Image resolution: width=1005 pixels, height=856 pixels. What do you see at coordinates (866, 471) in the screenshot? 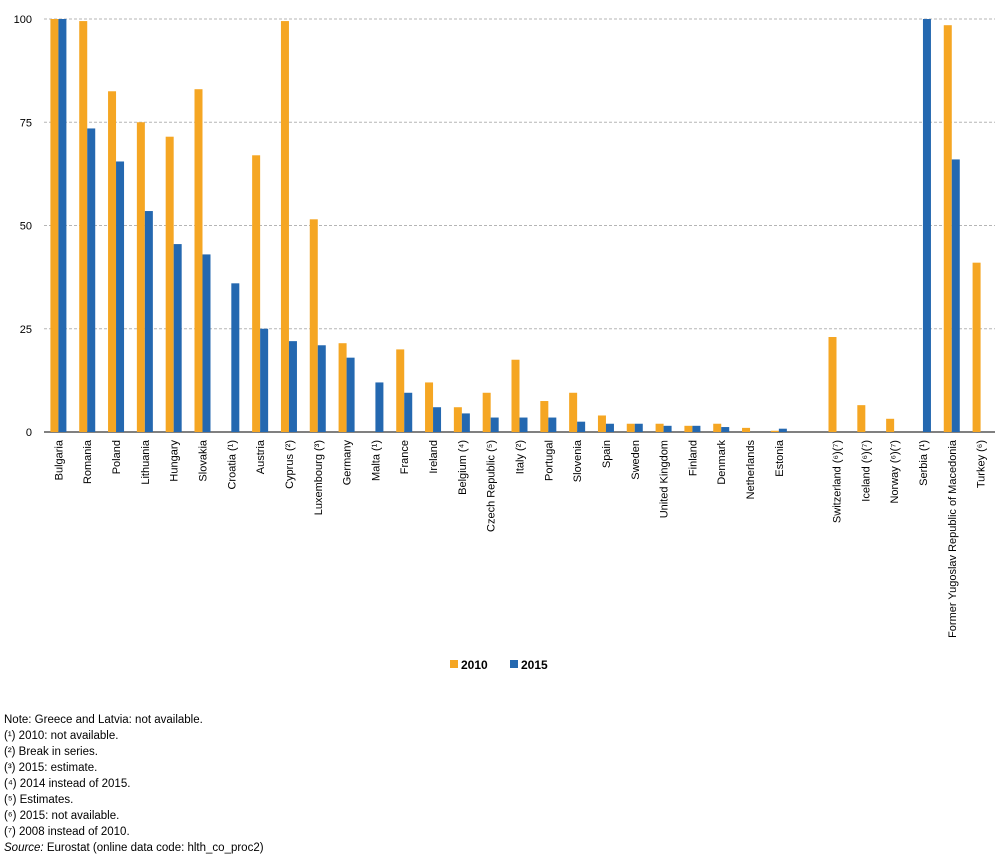
I see `x-tick-label: Iceland (⁶)(⁷)` at bounding box center [866, 471].